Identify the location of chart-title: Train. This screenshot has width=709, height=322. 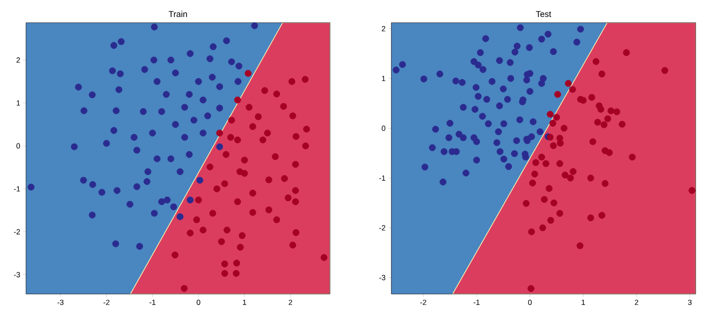
(177, 14).